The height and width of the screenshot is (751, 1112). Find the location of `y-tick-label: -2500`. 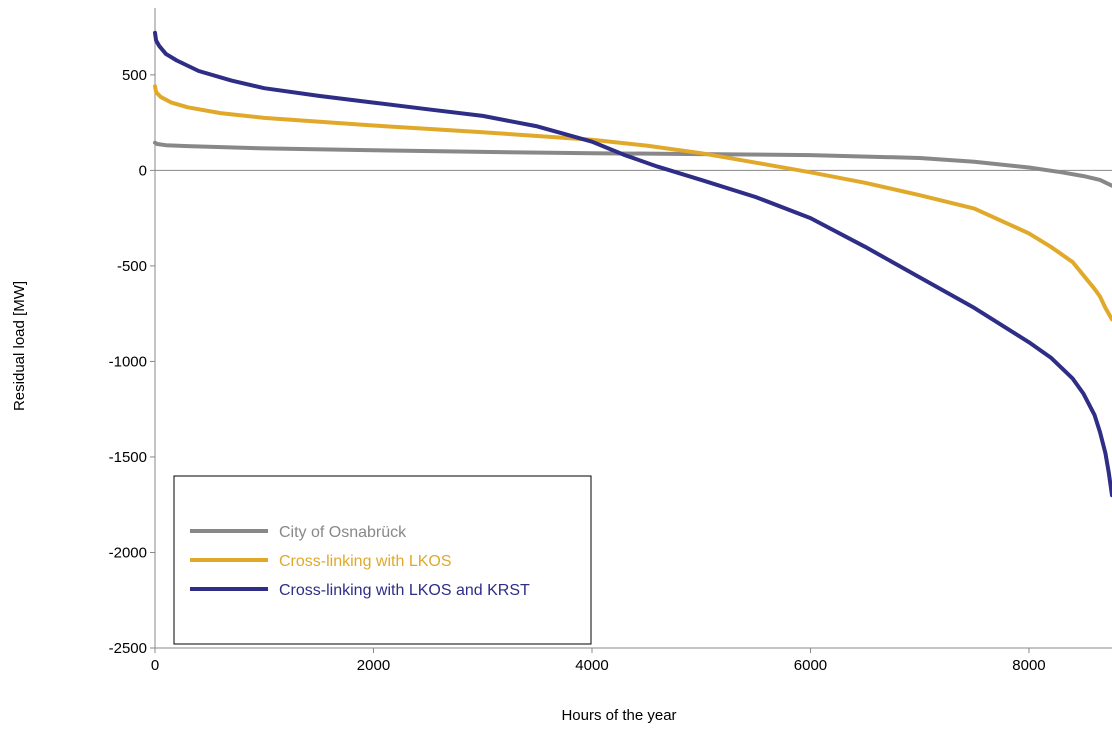

y-tick-label: -2500 is located at coordinates (128, 648).